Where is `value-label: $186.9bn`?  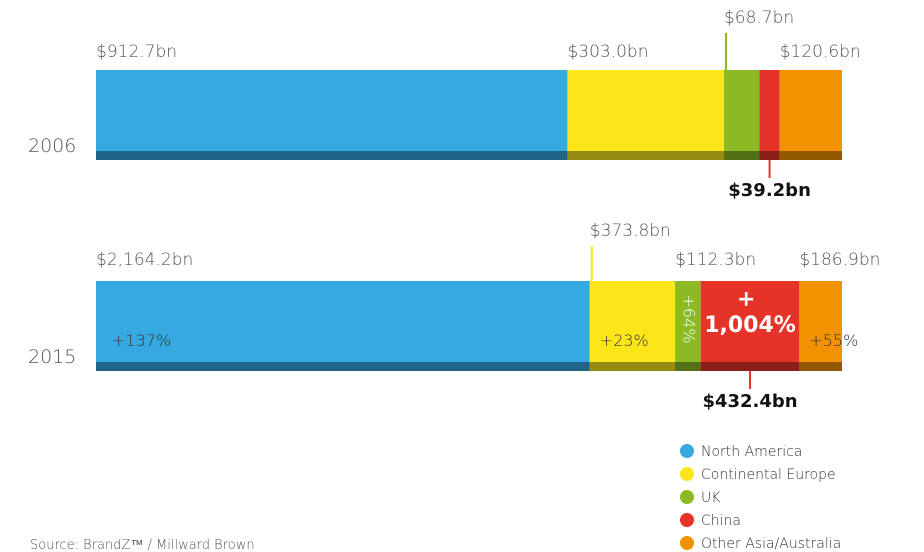 value-label: $186.9bn is located at coordinates (839, 260).